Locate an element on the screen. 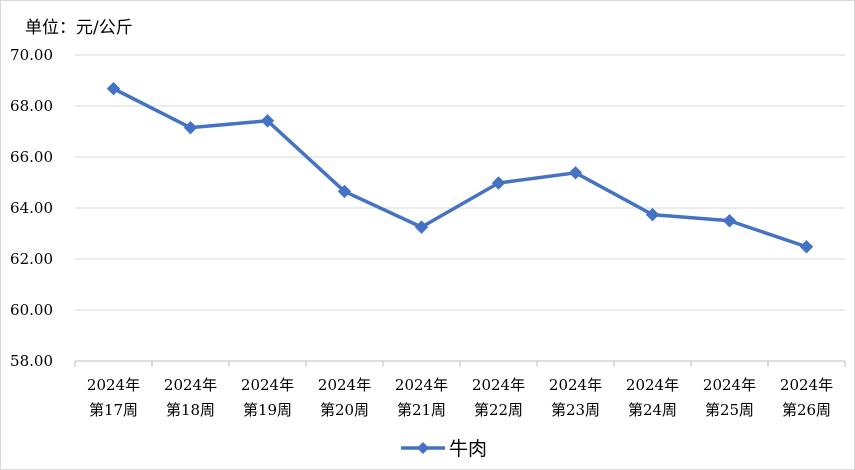 This screenshot has height=470, width=855. x-tick-label: 第19周 is located at coordinates (267, 410).